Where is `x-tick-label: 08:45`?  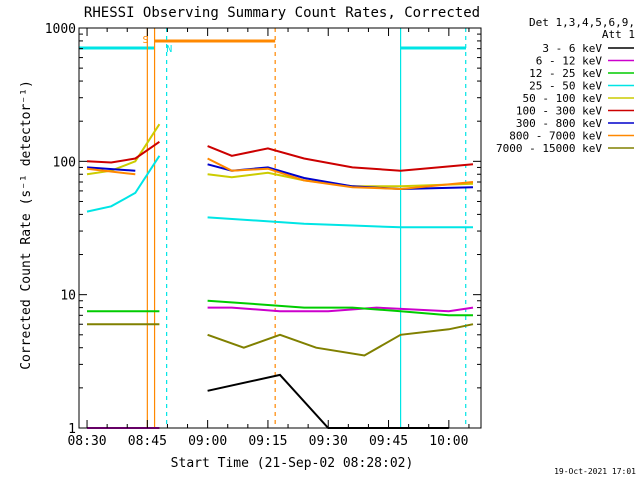 x-tick-label: 08:45 is located at coordinates (147, 441).